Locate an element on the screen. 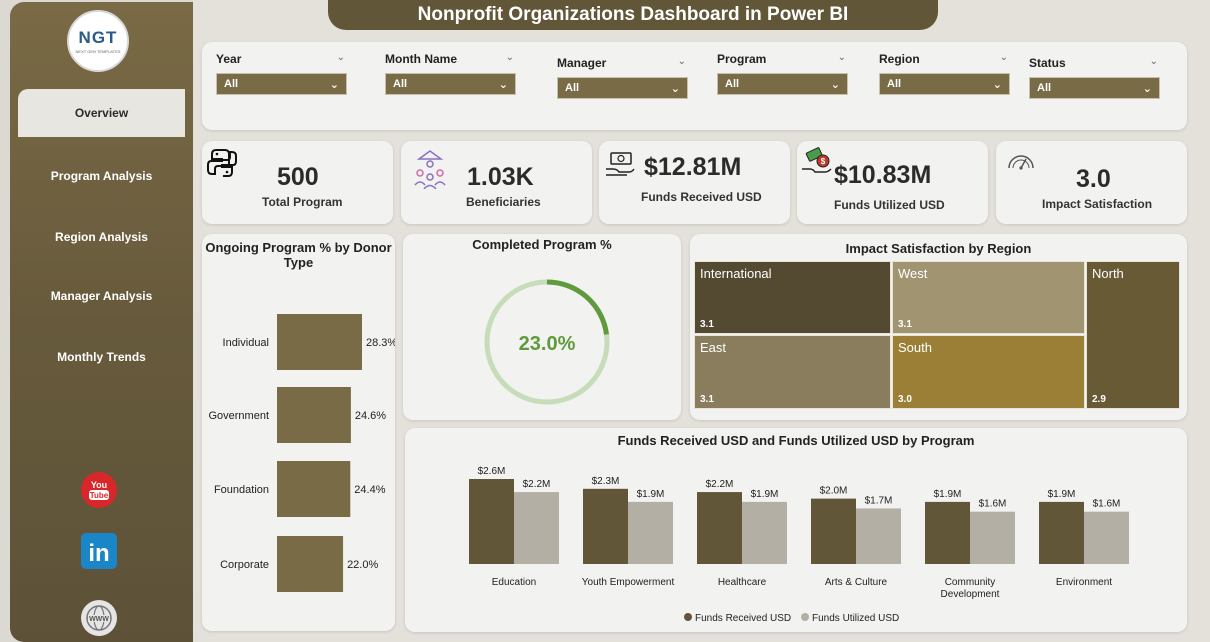 Image resolution: width=1210 pixels, height=642 pixels. filter-label: Status is located at coordinates (1047, 63).